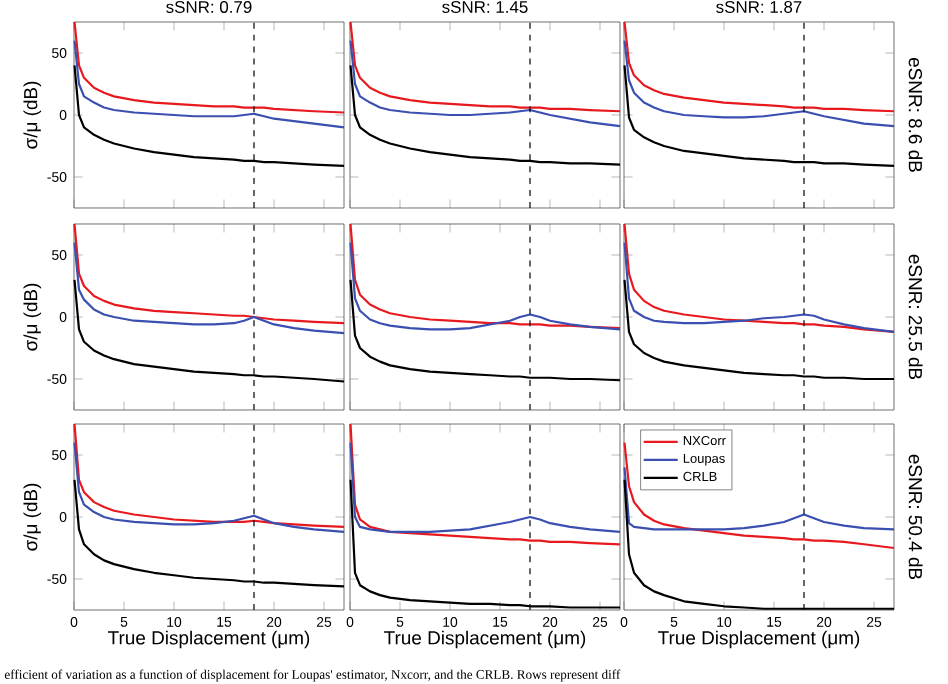 This screenshot has height=684, width=948. I want to click on text: eSNR: 50.4 dB, so click(915, 517).